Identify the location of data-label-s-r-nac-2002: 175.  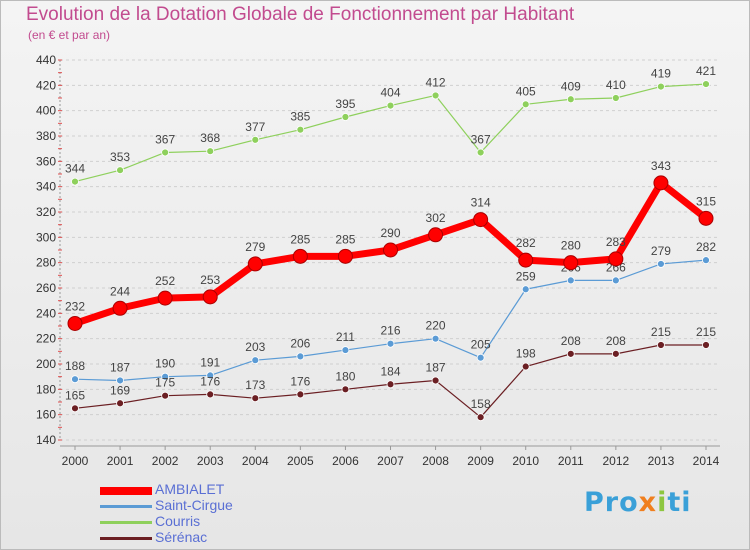
(165, 383).